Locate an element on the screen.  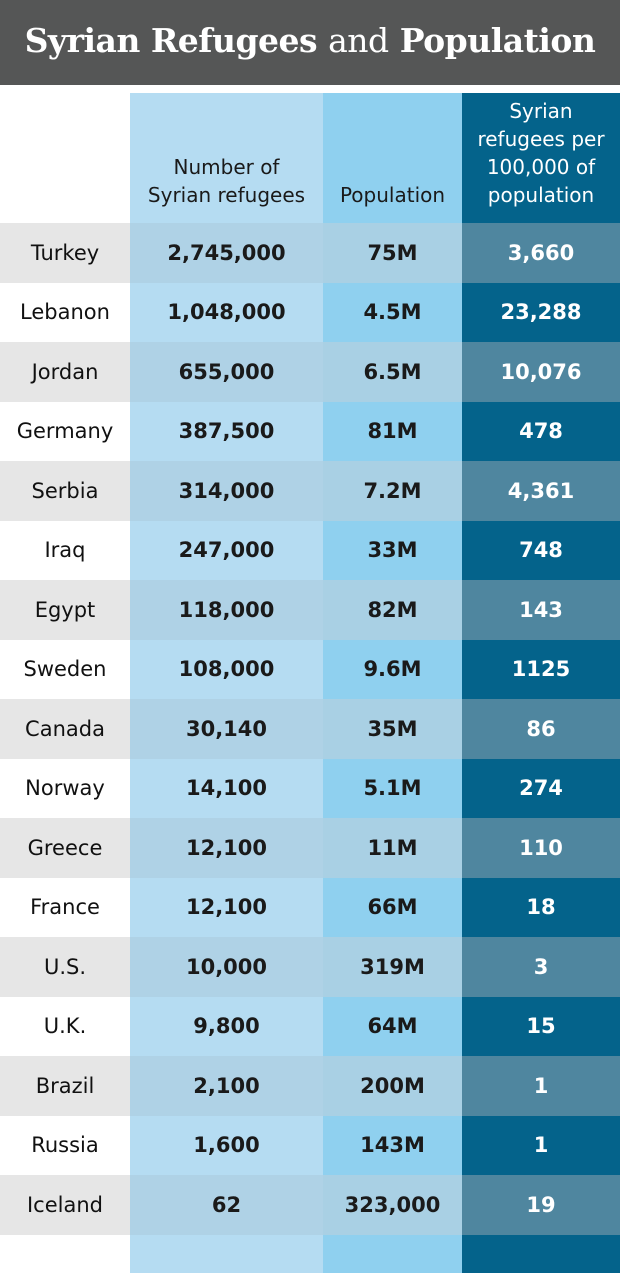
country-cell: Sweden is located at coordinates (65, 669).